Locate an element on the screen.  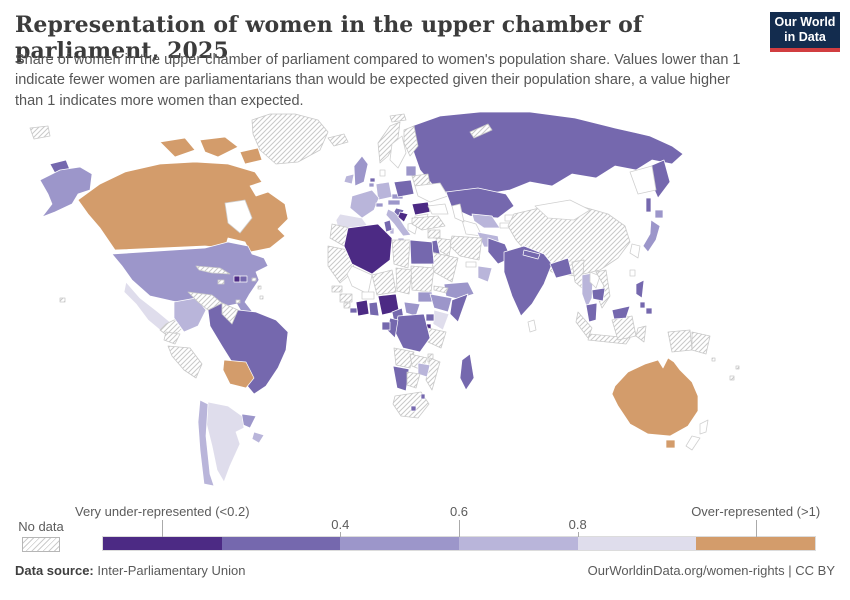
country-lesotho is located at coordinates (413, 408).